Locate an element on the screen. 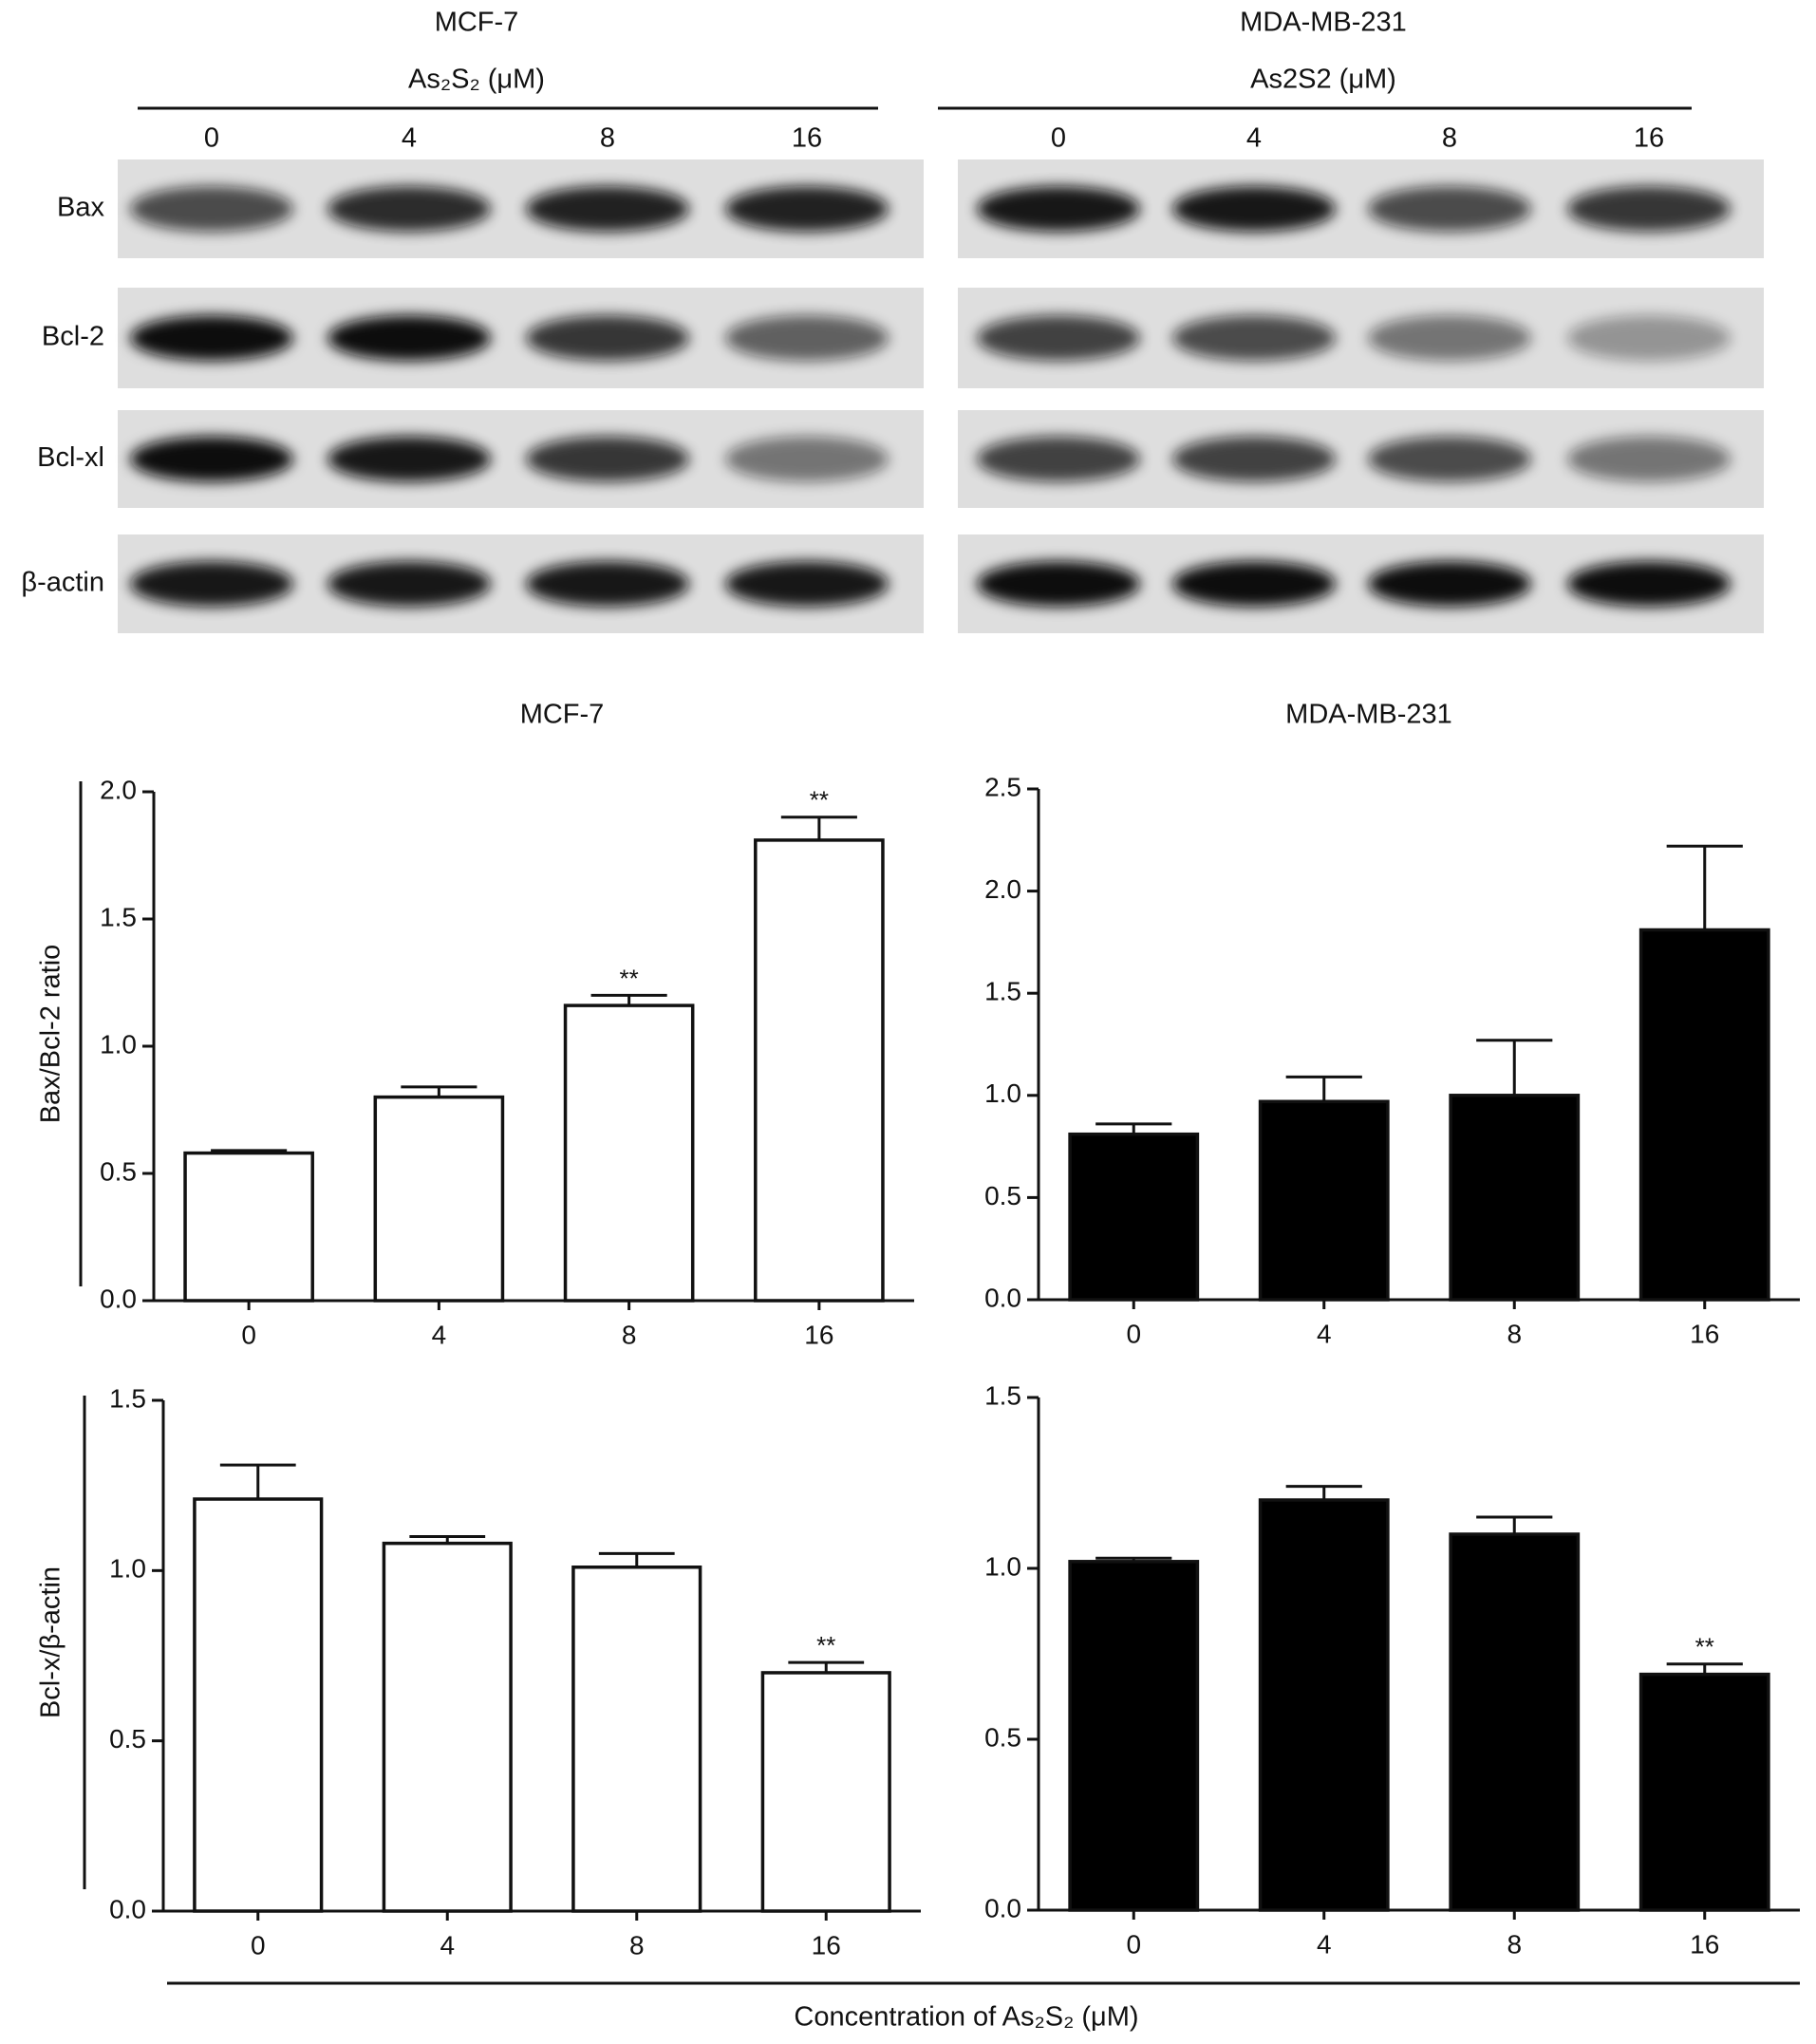  treatment-label: As2S2 (μM) is located at coordinates (1323, 80).